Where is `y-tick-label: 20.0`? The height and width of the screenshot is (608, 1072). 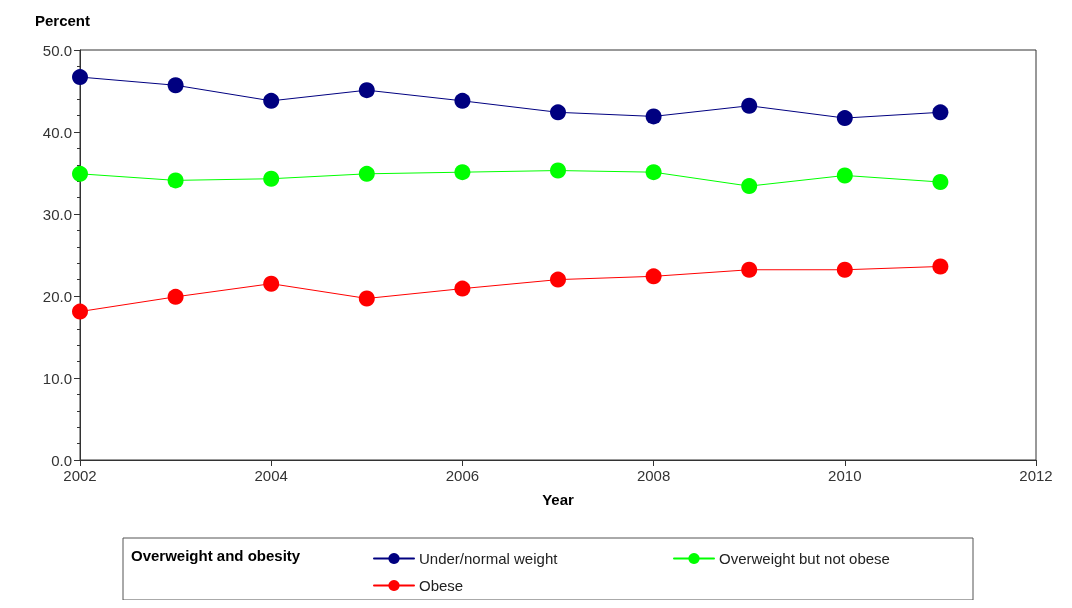 y-tick-label: 20.0 is located at coordinates (57, 296).